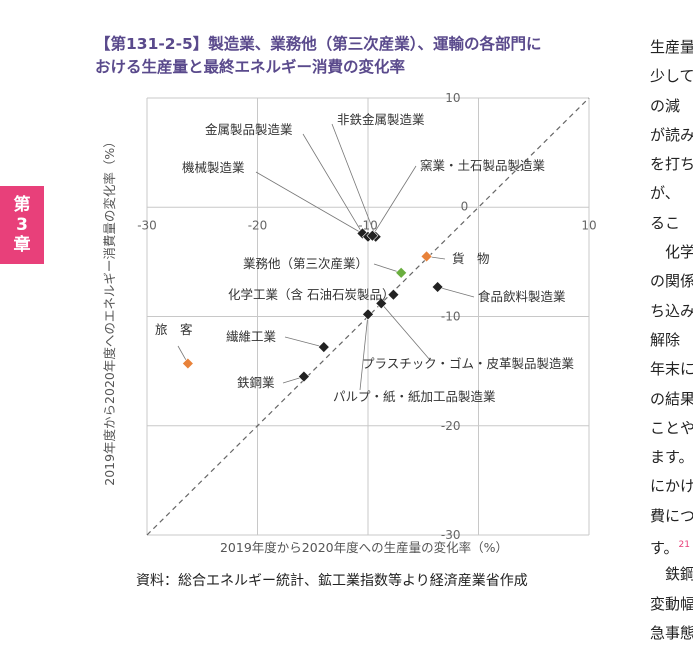 Image resolution: width=693 pixels, height=648 pixels. I want to click on body-text-line: を打ち, so click(671, 164).